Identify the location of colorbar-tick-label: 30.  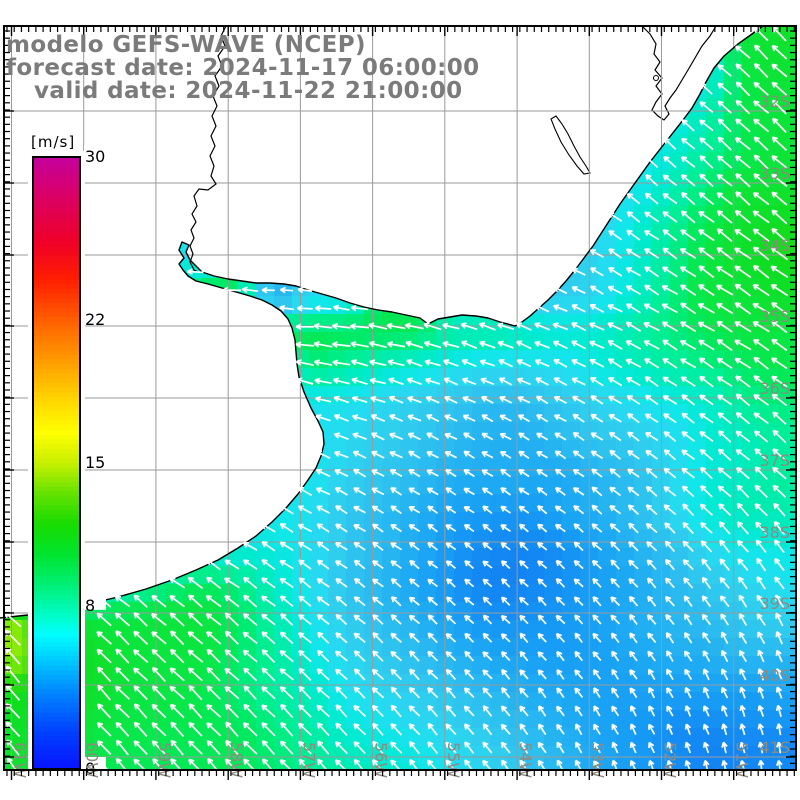
(95, 156).